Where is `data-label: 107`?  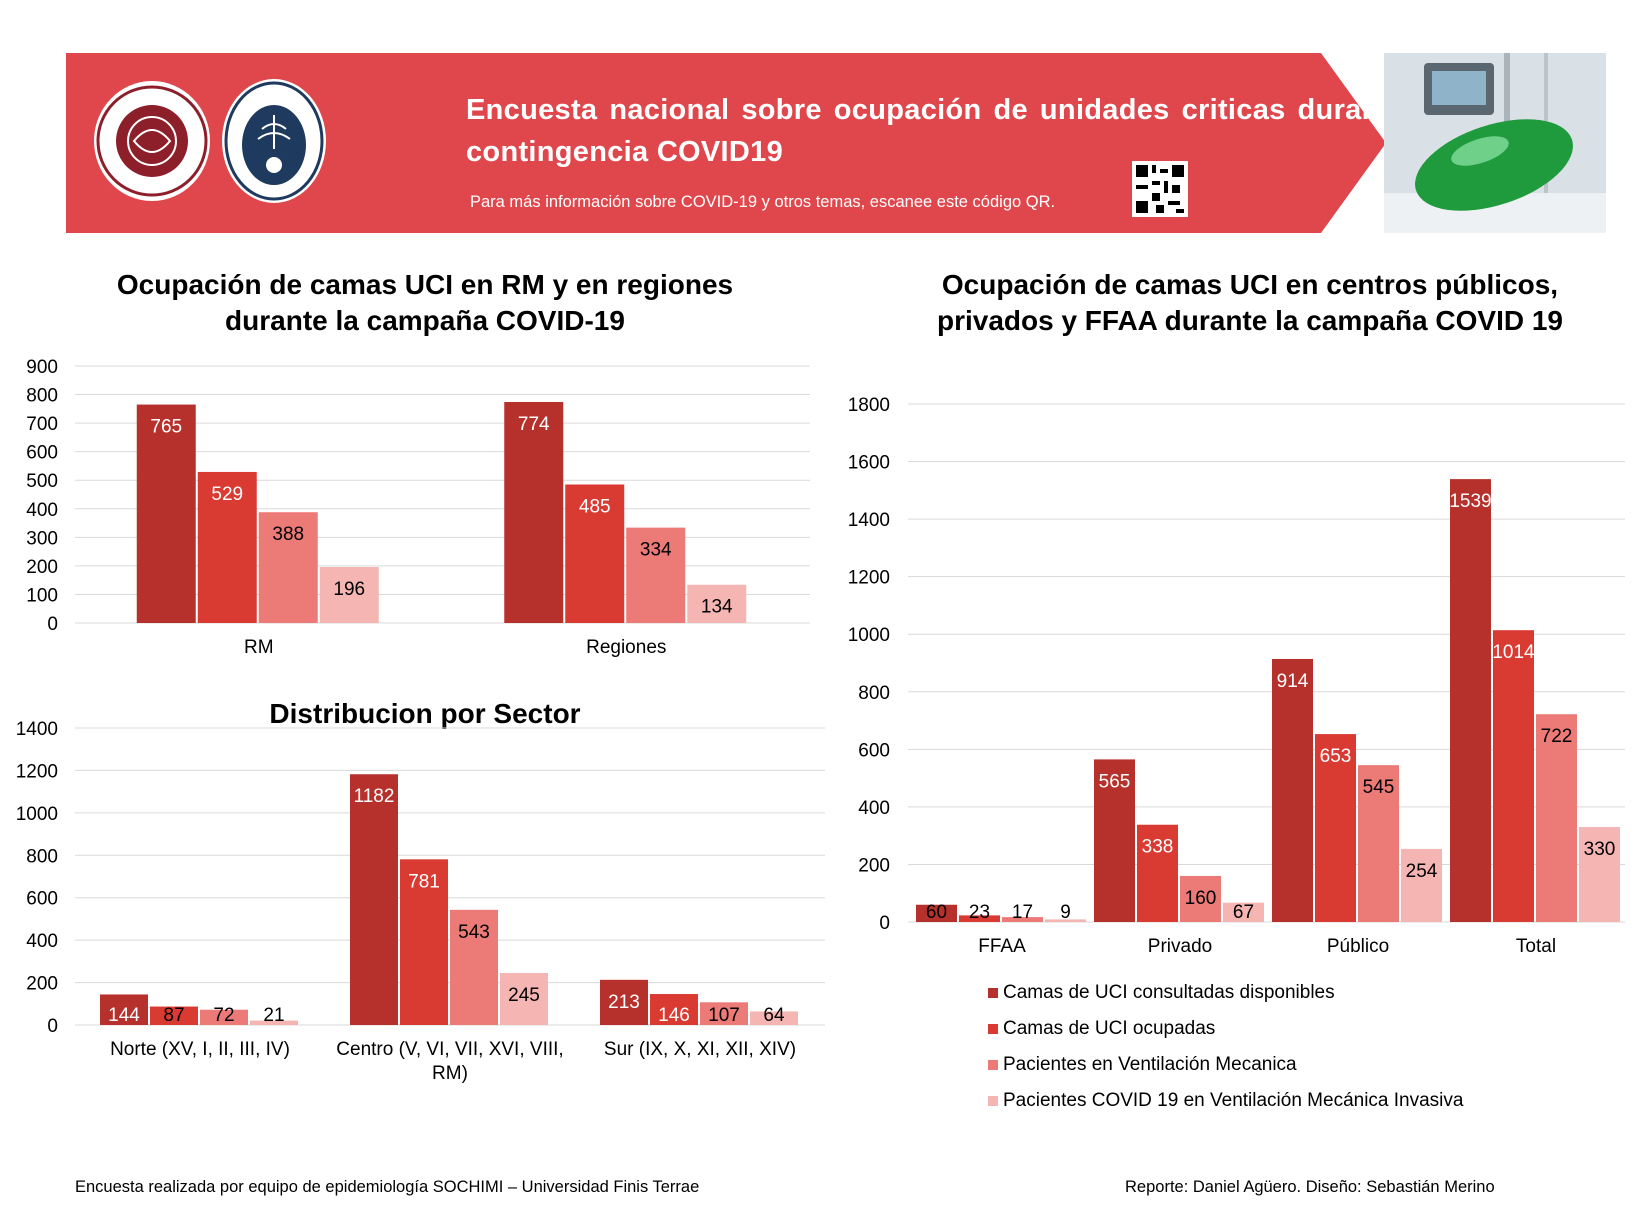 data-label: 107 is located at coordinates (724, 1015).